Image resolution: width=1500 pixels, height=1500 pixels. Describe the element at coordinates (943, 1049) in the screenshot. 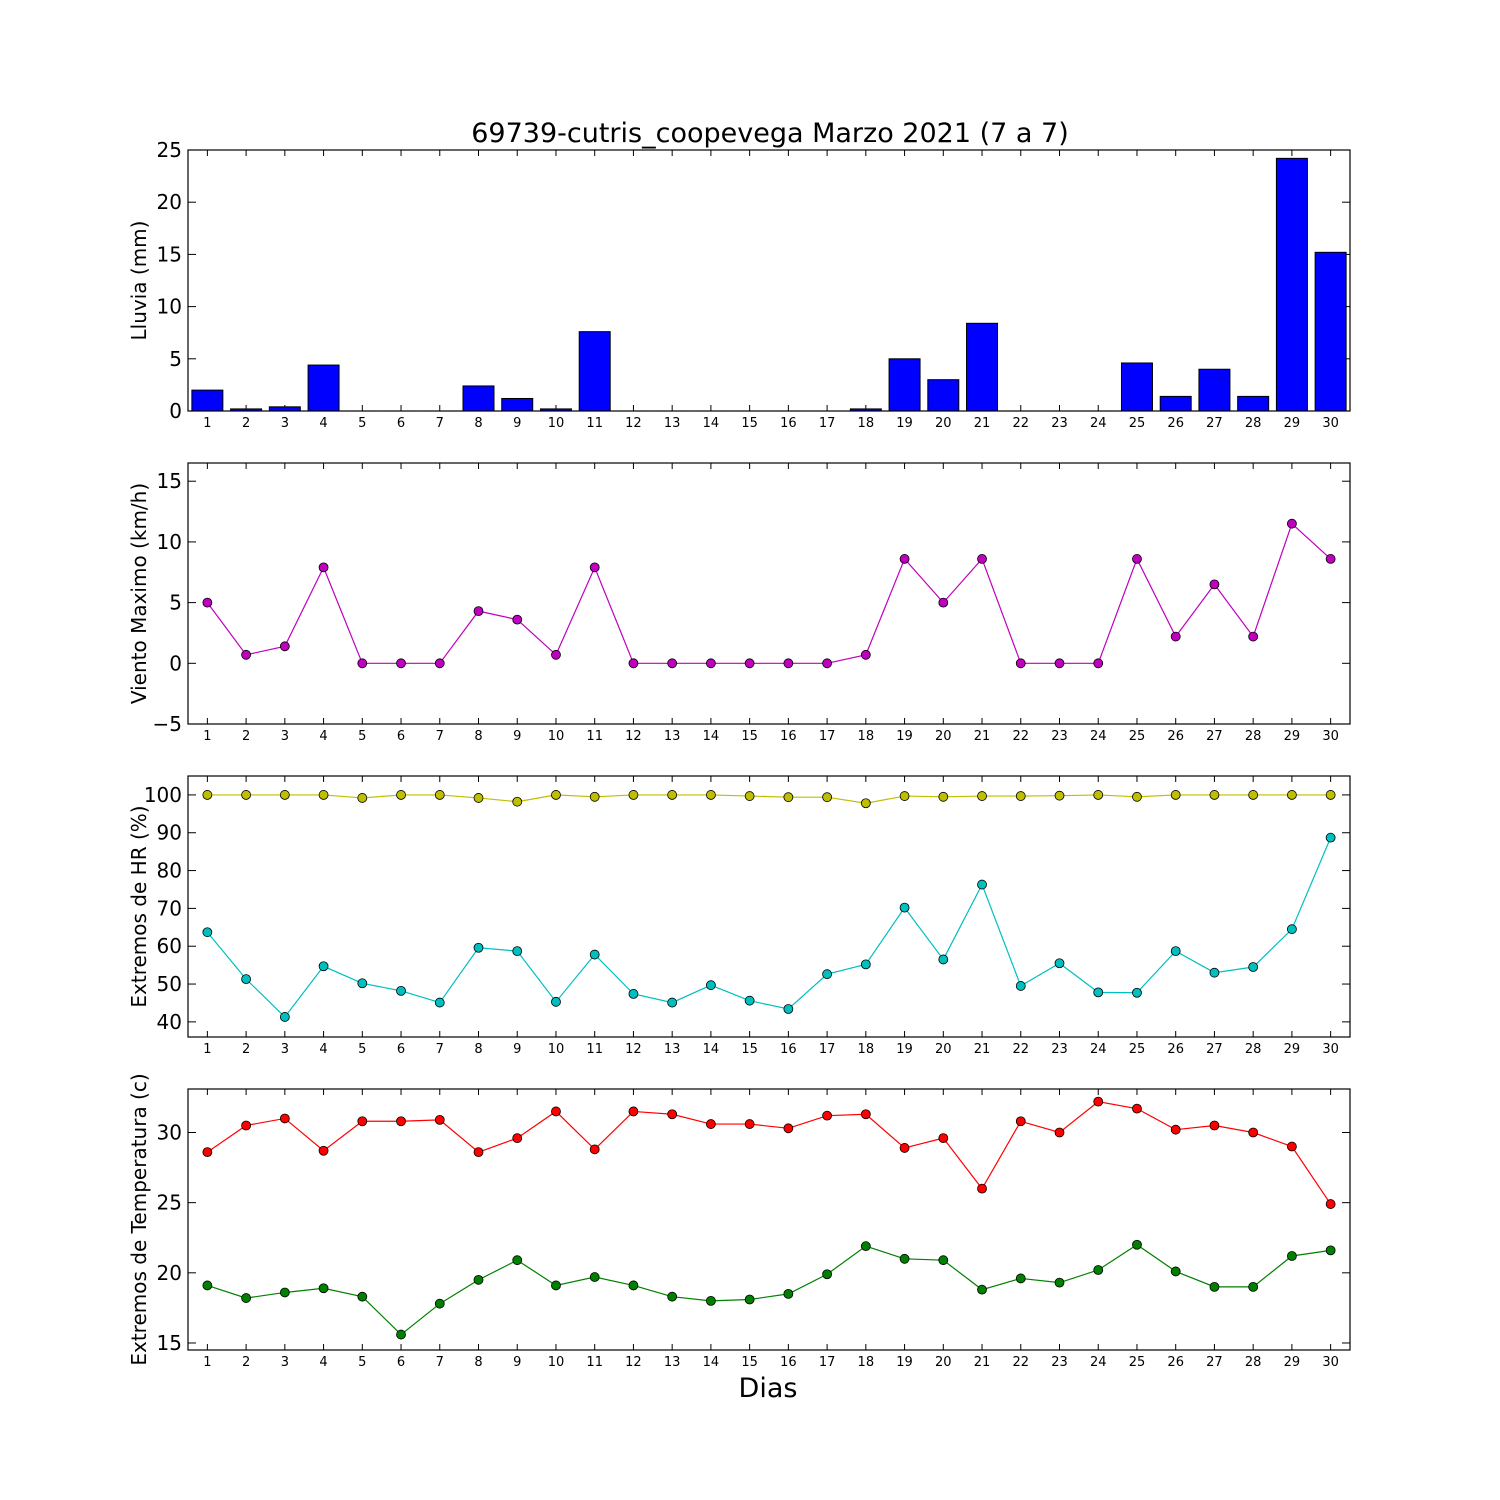

I see `x-tick-label-hr: 20` at that location.